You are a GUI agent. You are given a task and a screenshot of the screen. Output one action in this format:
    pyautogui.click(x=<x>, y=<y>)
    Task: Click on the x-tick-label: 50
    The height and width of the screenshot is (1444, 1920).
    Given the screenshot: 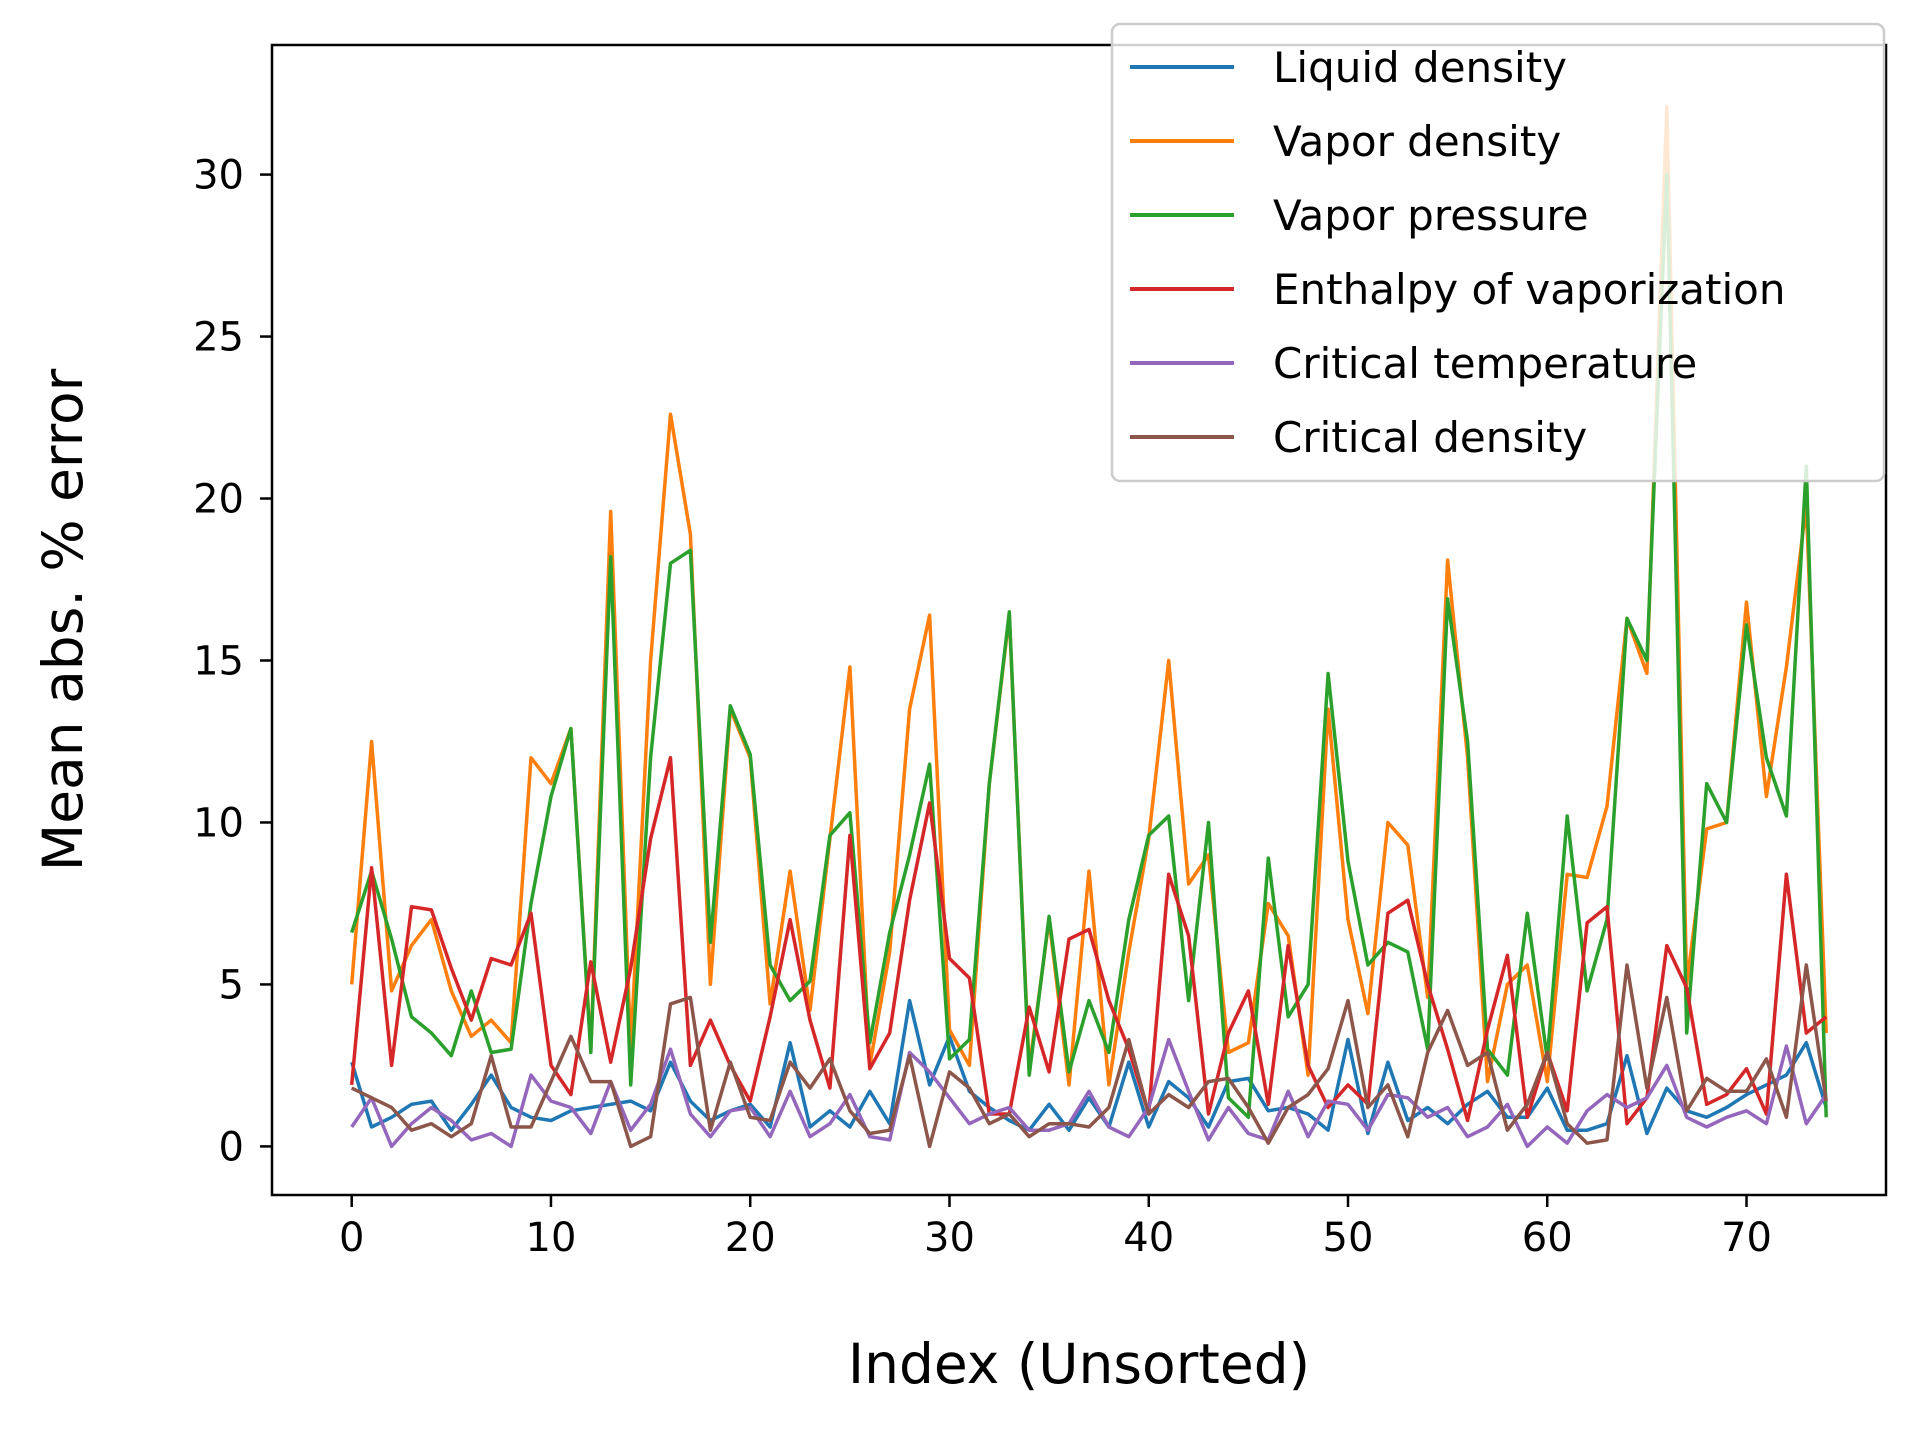 What is the action you would take?
    pyautogui.click(x=1348, y=1238)
    